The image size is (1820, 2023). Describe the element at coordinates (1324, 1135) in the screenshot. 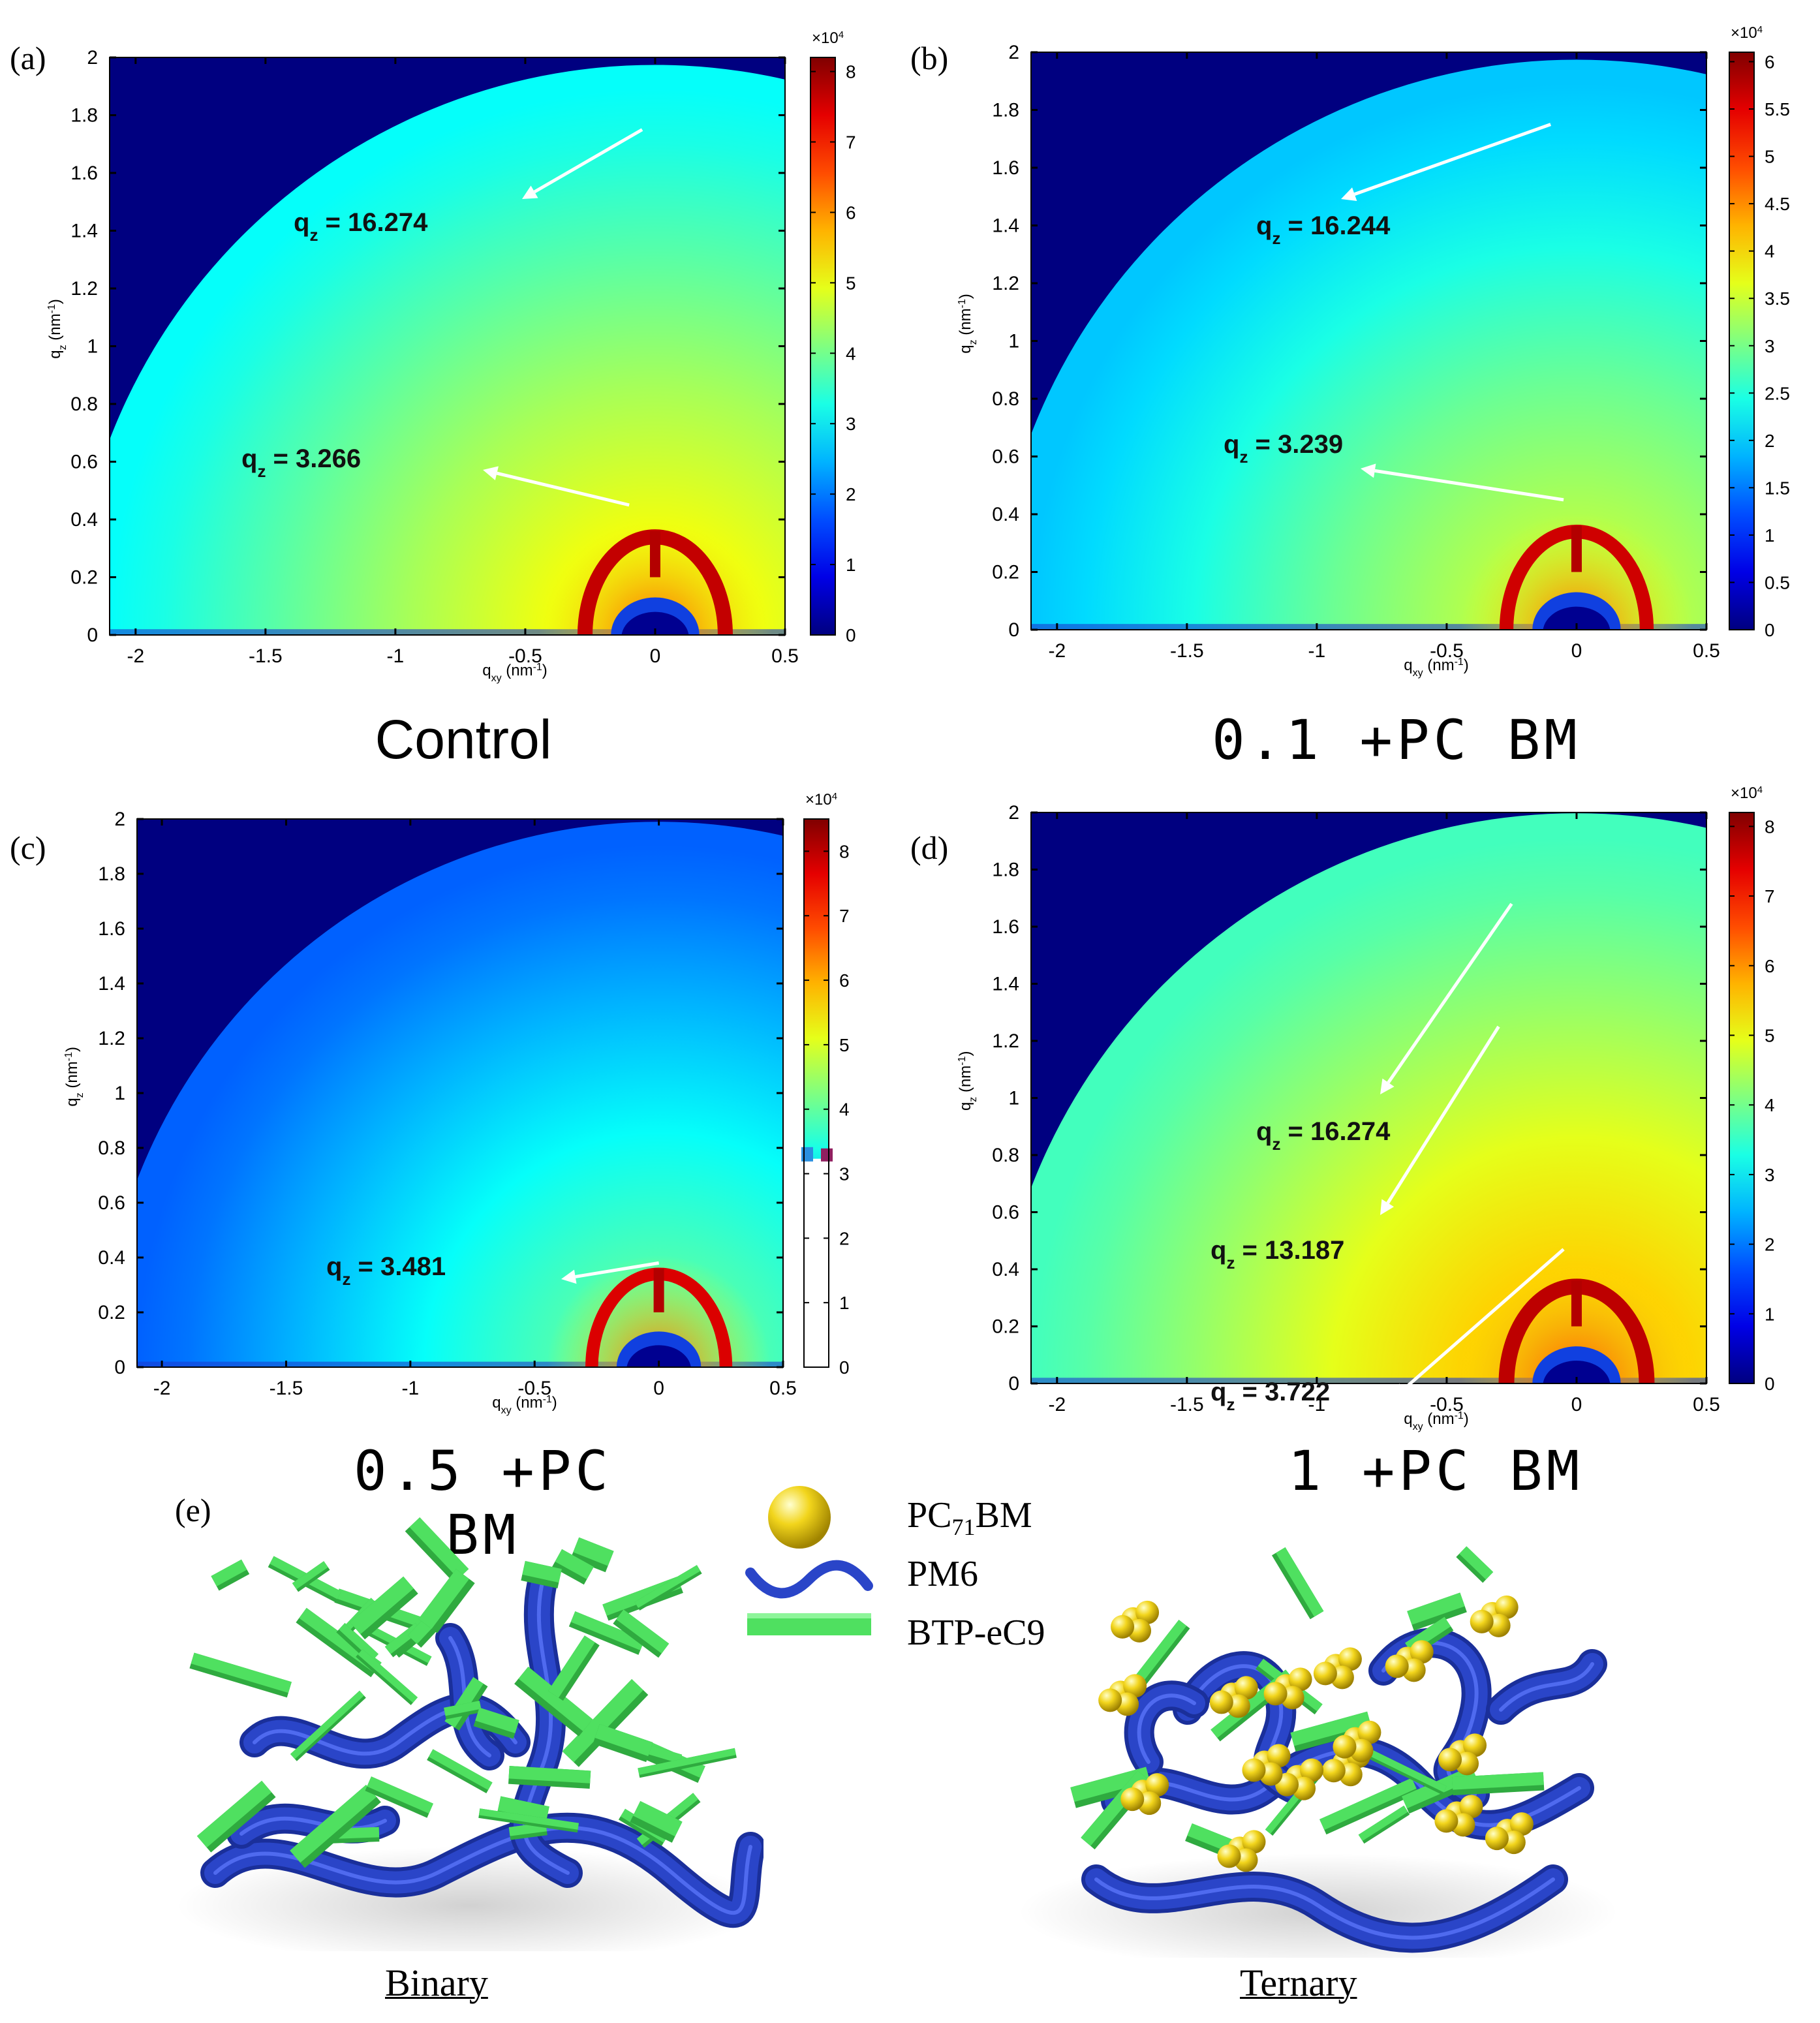

I see `peak-annotation: qz = 16.274` at that location.